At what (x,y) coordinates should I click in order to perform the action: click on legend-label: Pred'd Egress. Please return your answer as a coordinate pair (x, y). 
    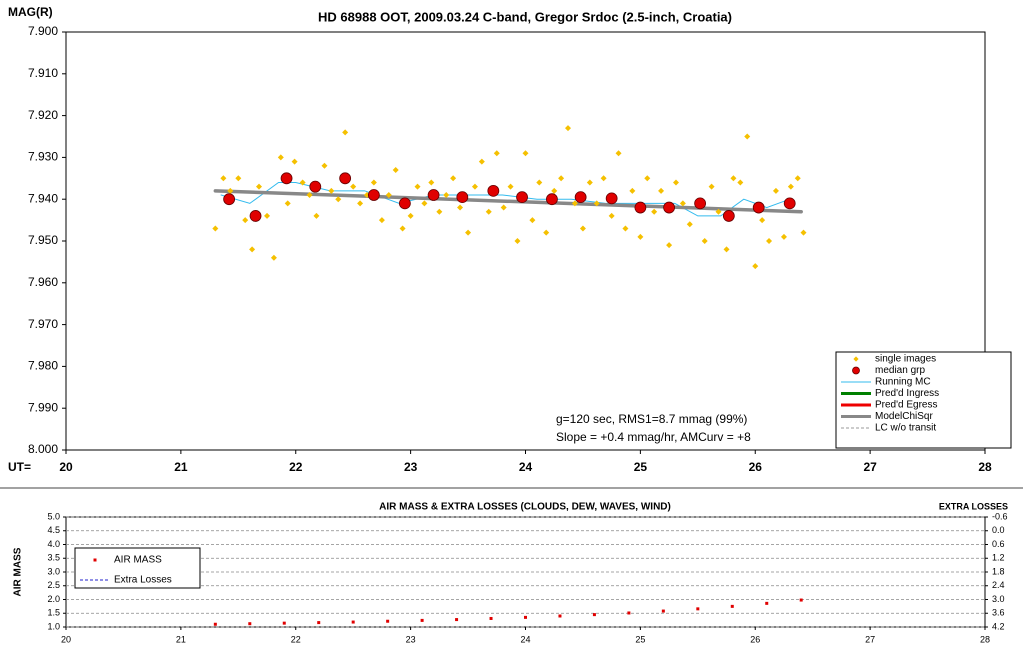
    Looking at the image, I should click on (906, 405).